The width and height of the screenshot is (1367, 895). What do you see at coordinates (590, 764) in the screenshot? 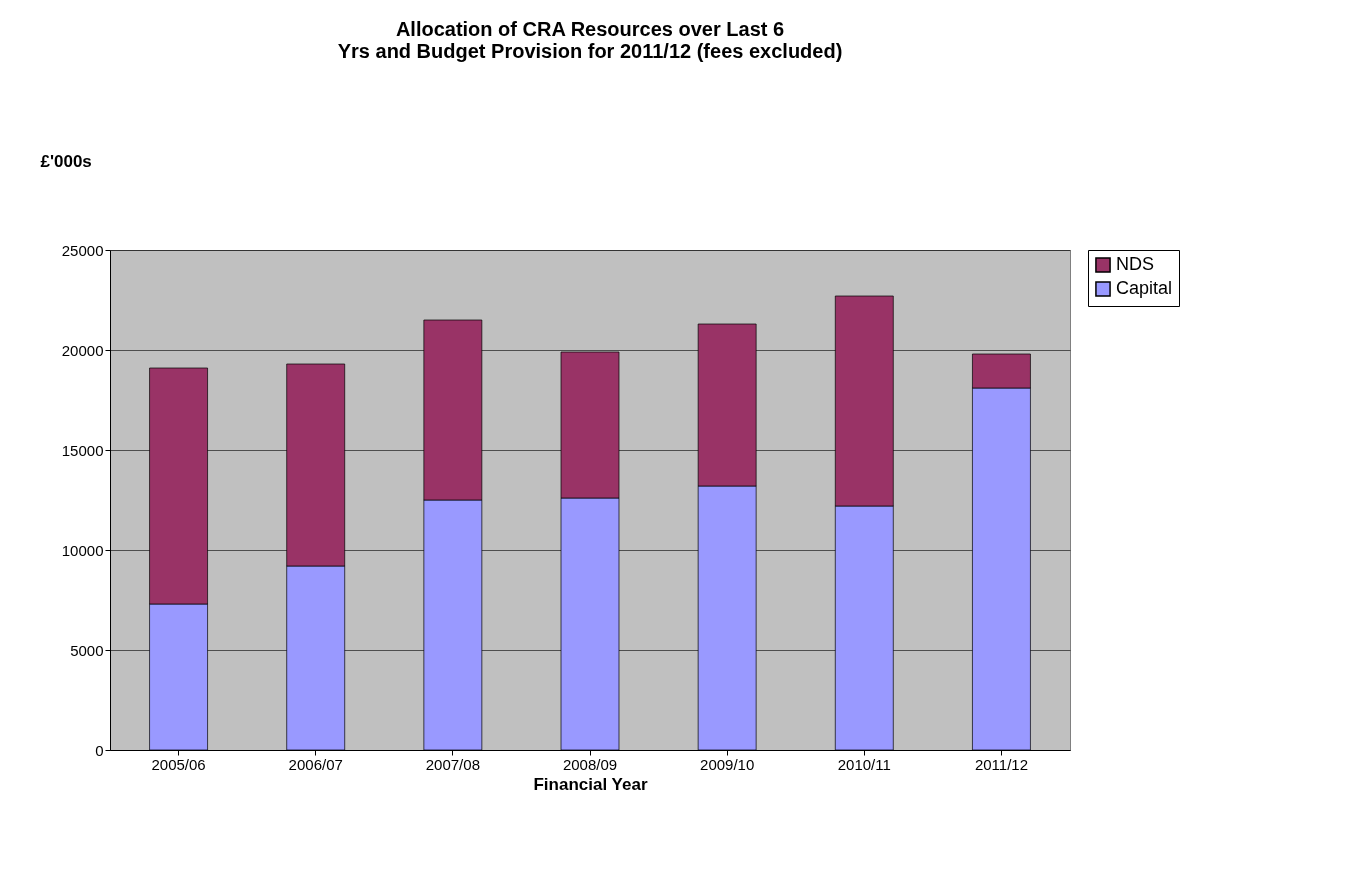
I see `x-tick-label: 2008/09` at bounding box center [590, 764].